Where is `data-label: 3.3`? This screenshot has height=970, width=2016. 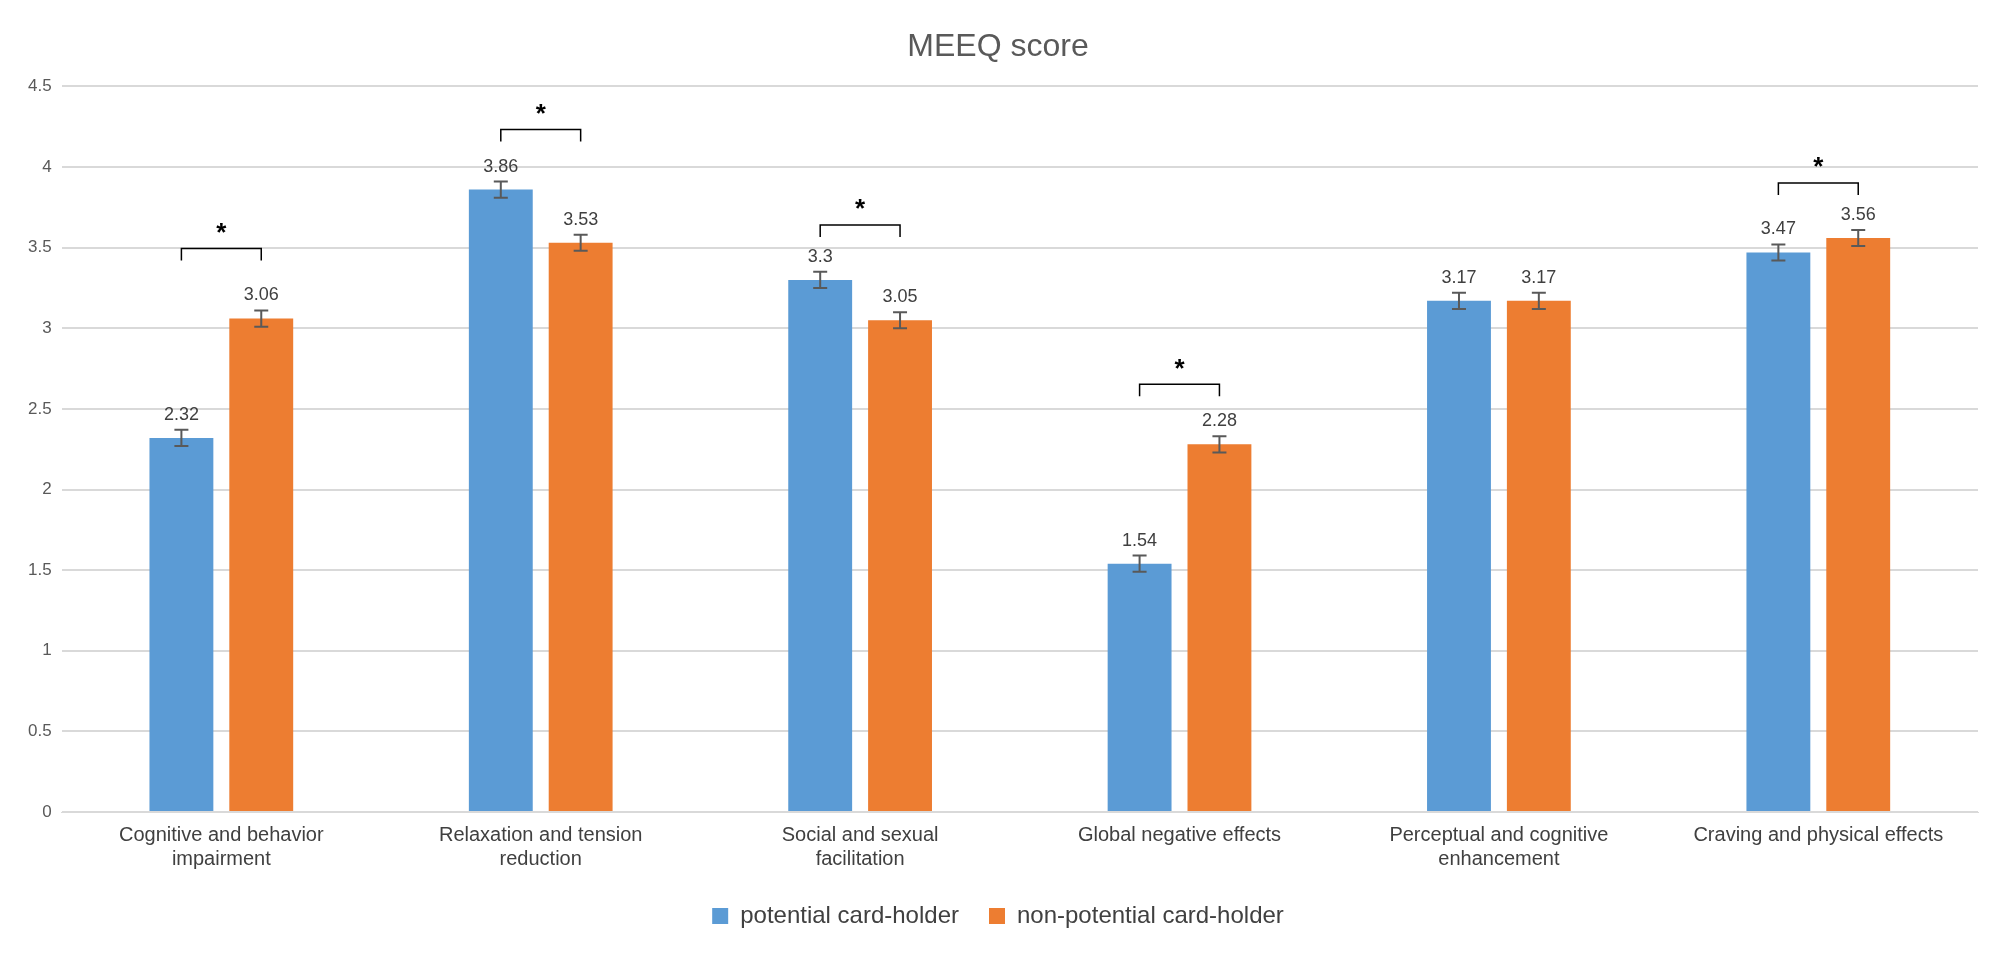 data-label: 3.3 is located at coordinates (820, 255).